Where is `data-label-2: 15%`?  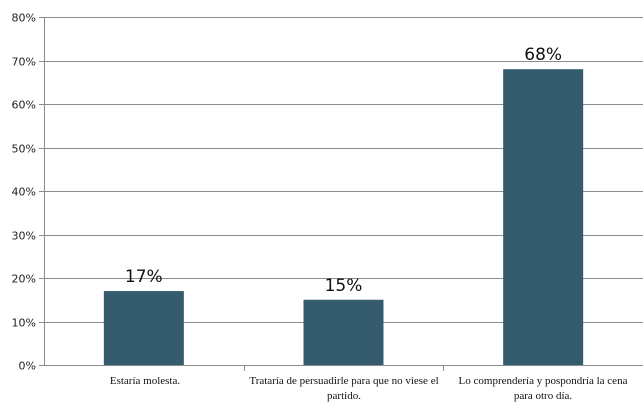 data-label-2: 15% is located at coordinates (344, 286).